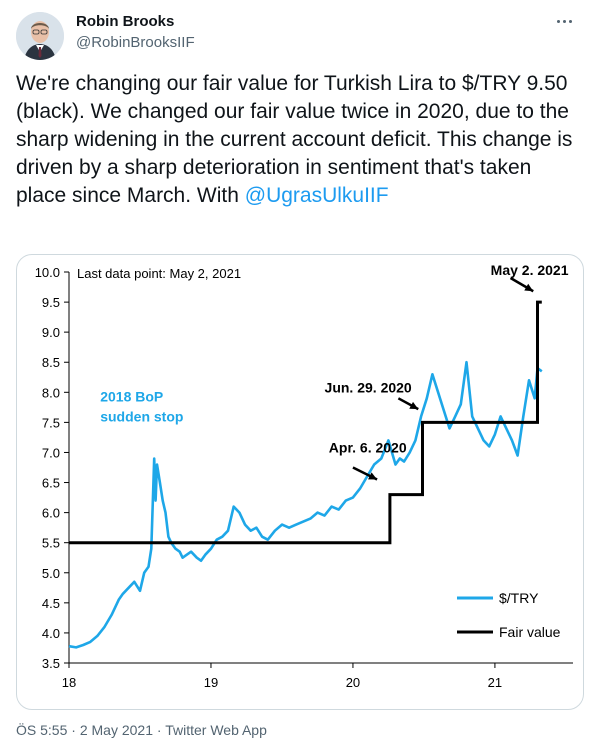  What do you see at coordinates (530, 632) in the screenshot?
I see `legend-label-fair-value: Fair value` at bounding box center [530, 632].